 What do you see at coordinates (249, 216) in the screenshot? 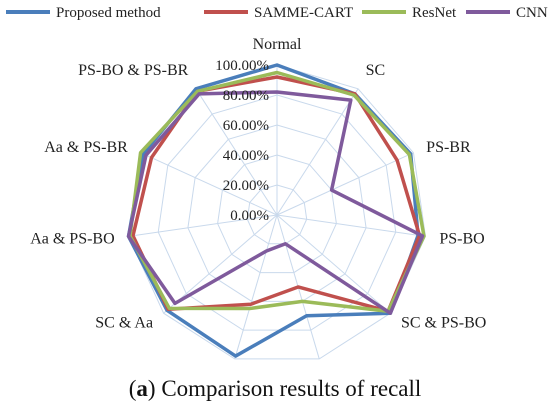
I see `tick-label: 0.00%` at bounding box center [249, 216].